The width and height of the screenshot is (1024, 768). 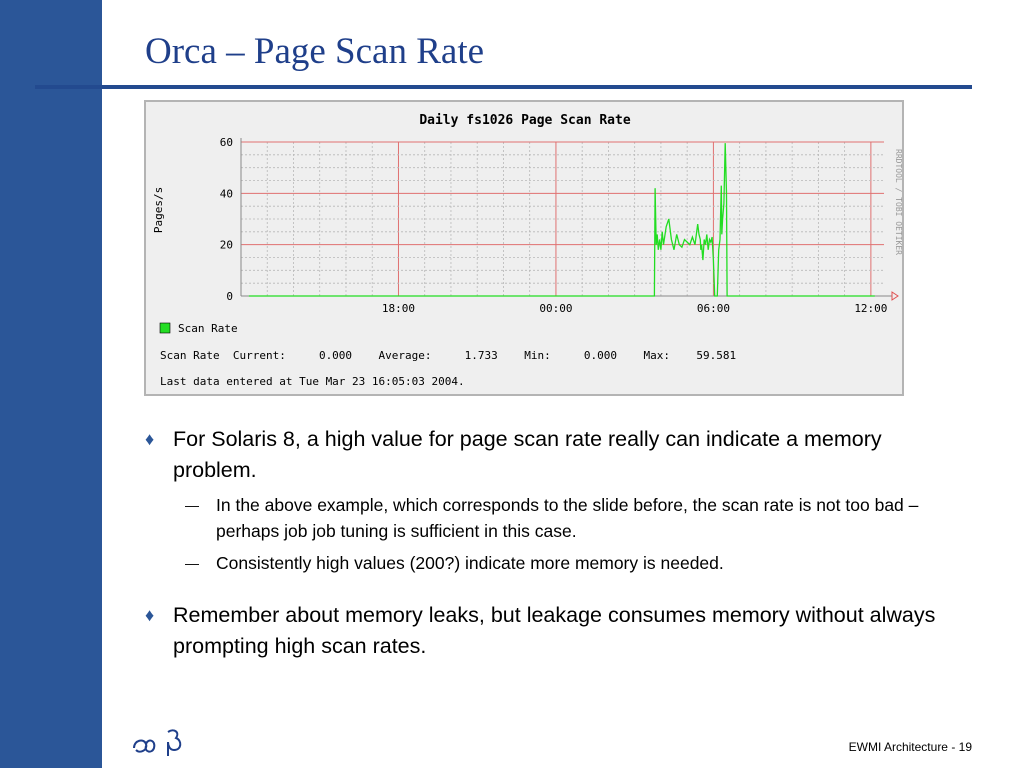 What do you see at coordinates (898, 202) in the screenshot?
I see `rrdtool-credit: RRDTOOL / TOBI OETIKER` at bounding box center [898, 202].